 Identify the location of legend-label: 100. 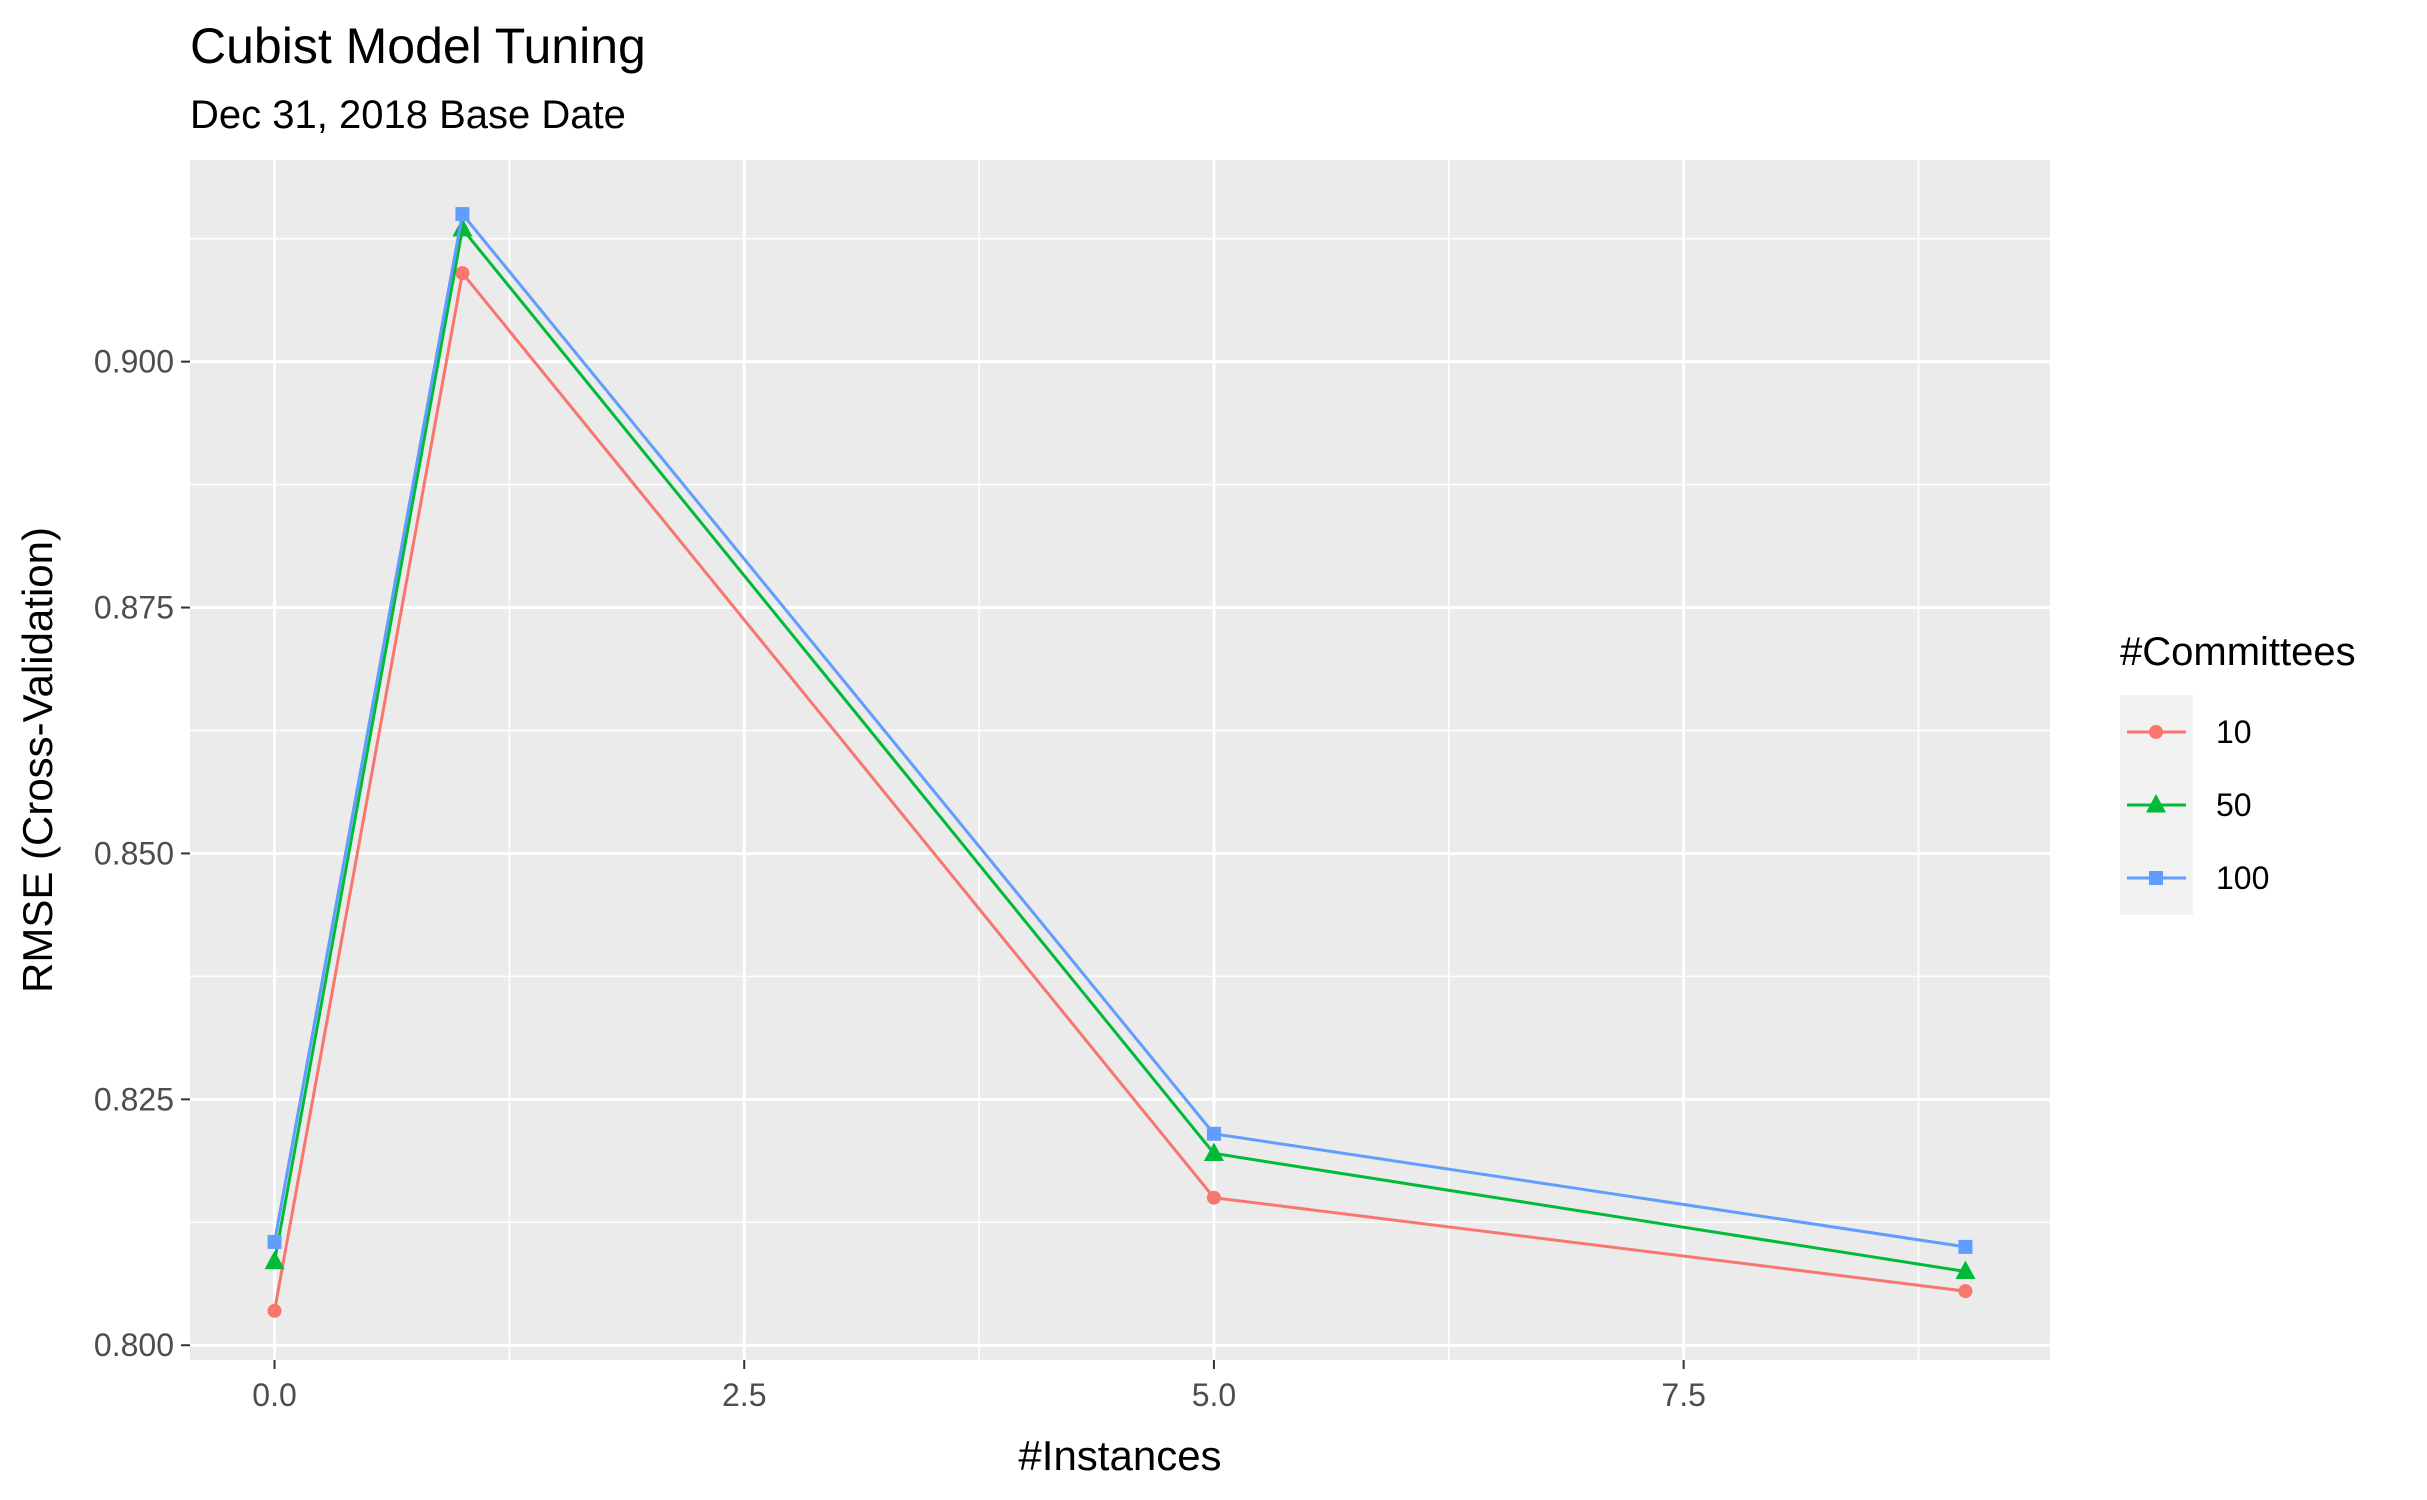
(2242, 878).